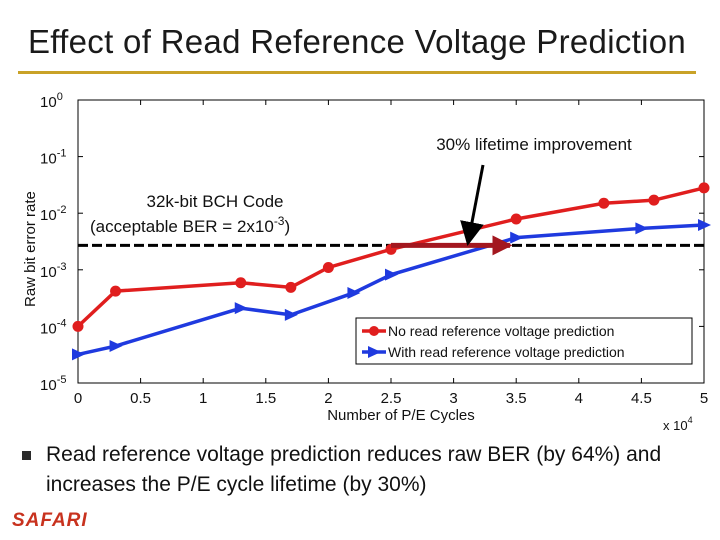  What do you see at coordinates (506, 352) in the screenshot?
I see `legend-label-2: With read reference voltage prediction` at bounding box center [506, 352].